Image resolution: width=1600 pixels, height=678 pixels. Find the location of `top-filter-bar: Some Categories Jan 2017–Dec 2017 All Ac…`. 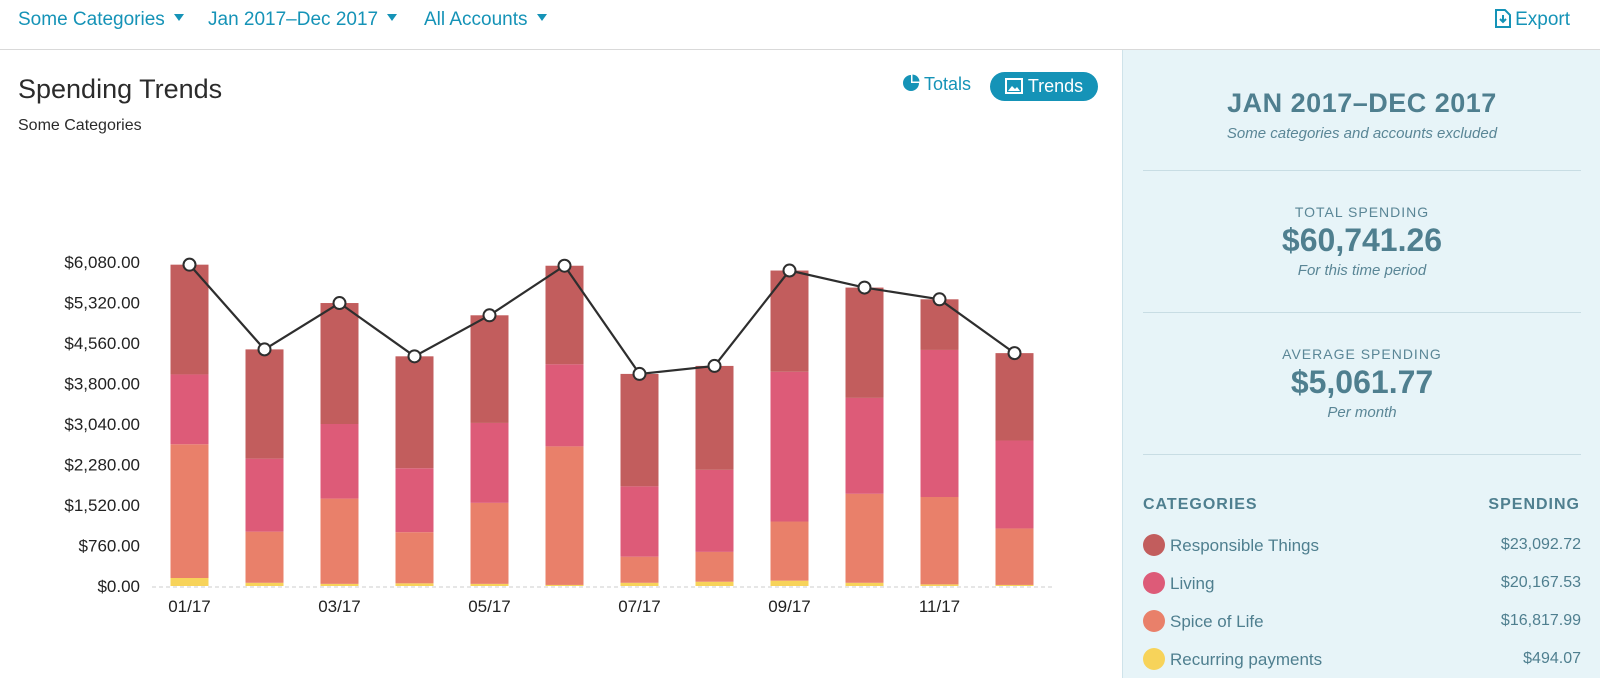

top-filter-bar: Some Categories Jan 2017–Dec 2017 All Ac… is located at coordinates (800, 25).